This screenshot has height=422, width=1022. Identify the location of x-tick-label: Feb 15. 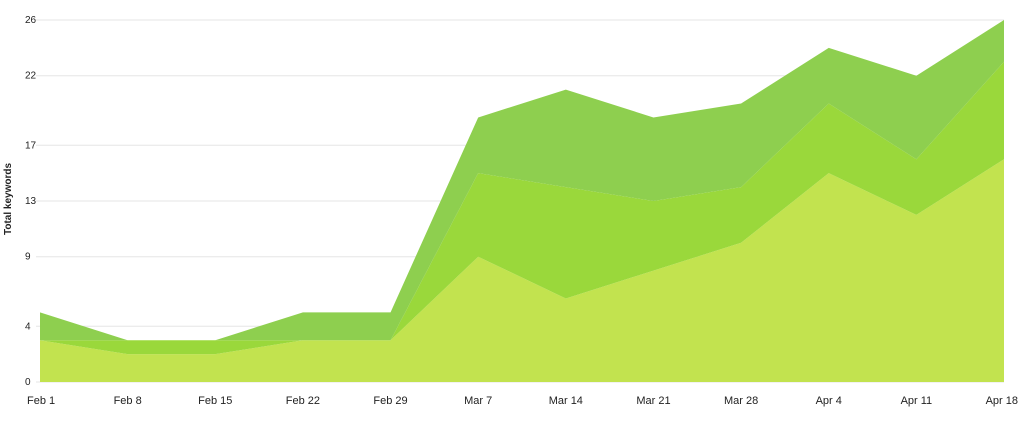
(215, 401).